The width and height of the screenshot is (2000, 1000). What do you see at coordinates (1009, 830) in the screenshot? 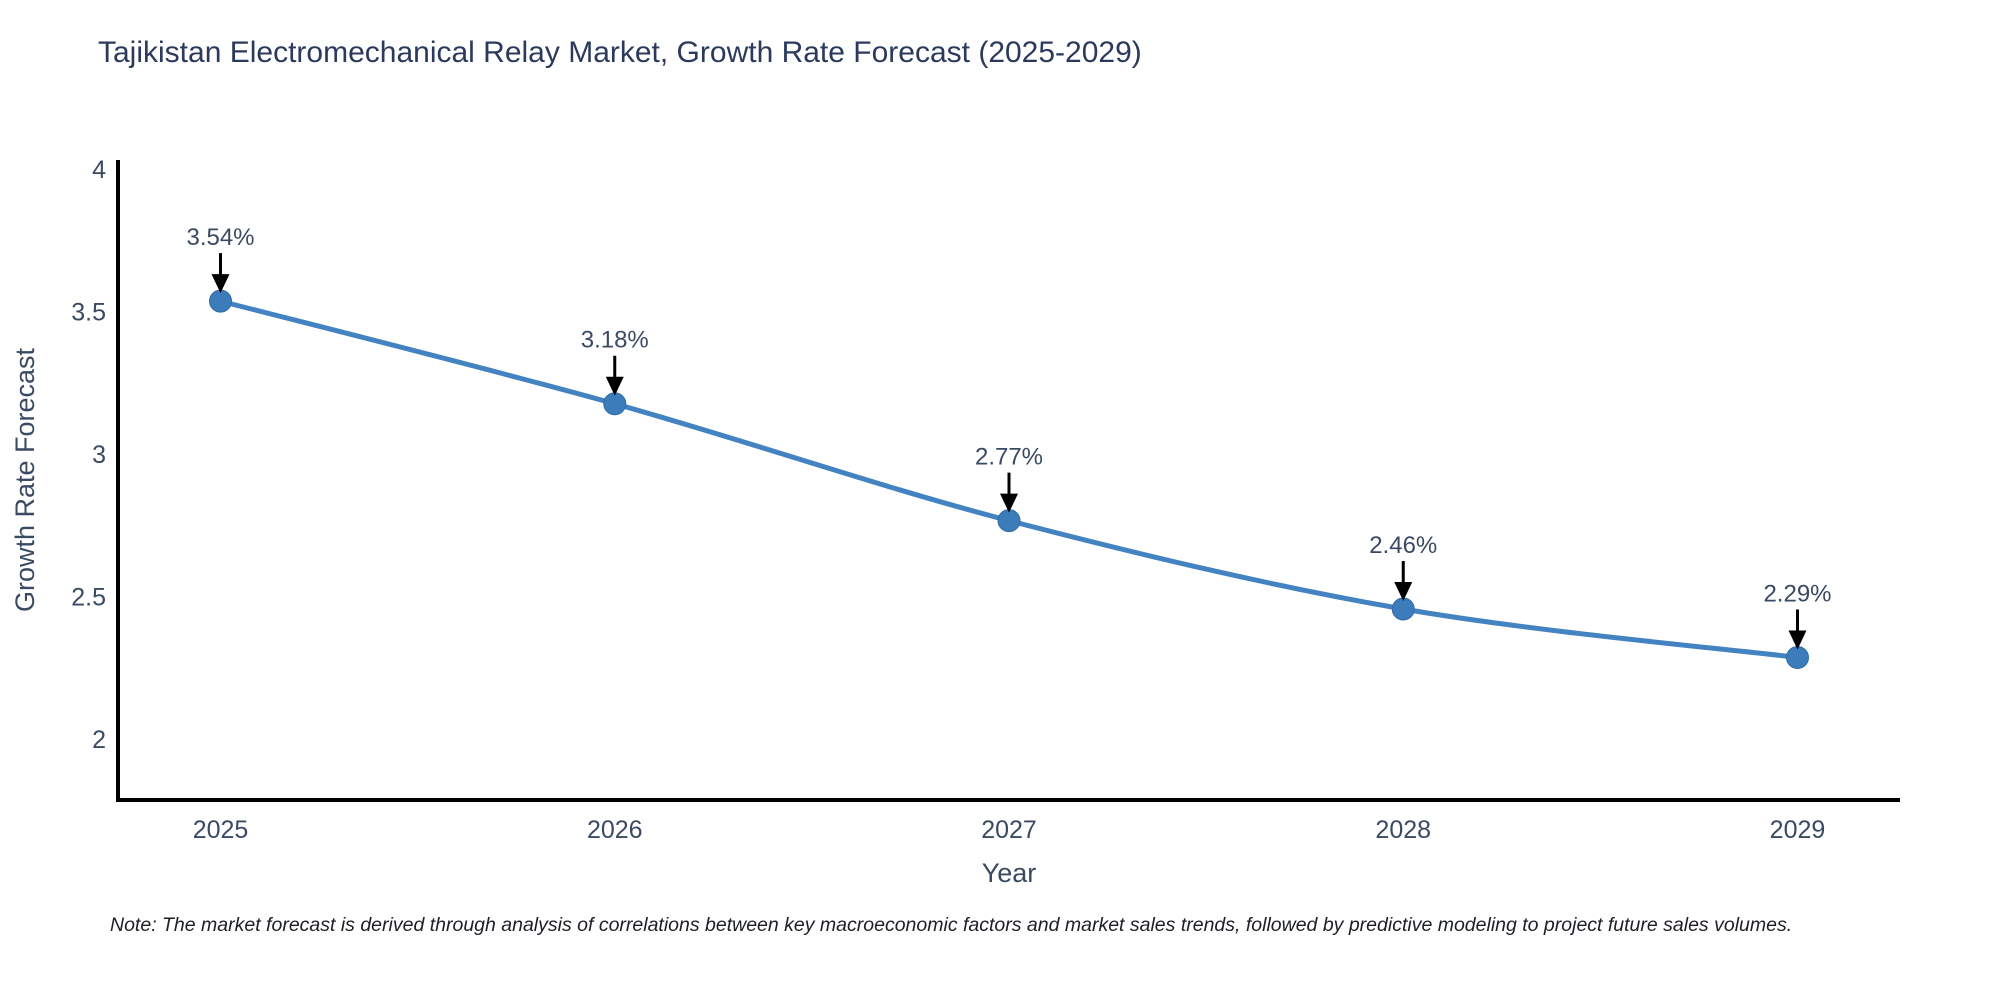
I see `x-tick-label: 2027` at bounding box center [1009, 830].